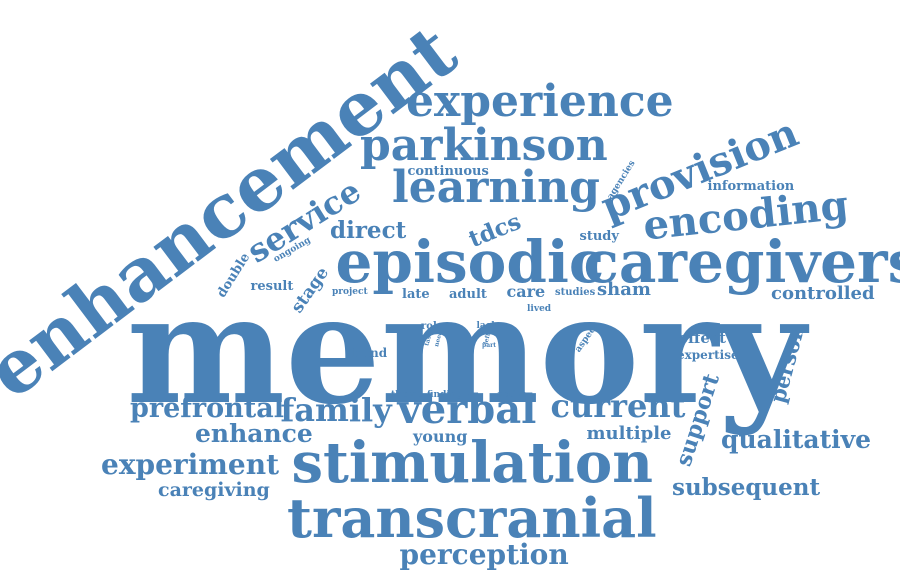 This screenshot has height=576, width=900. I want to click on word-caregivers: caregivers, so click(741, 262).